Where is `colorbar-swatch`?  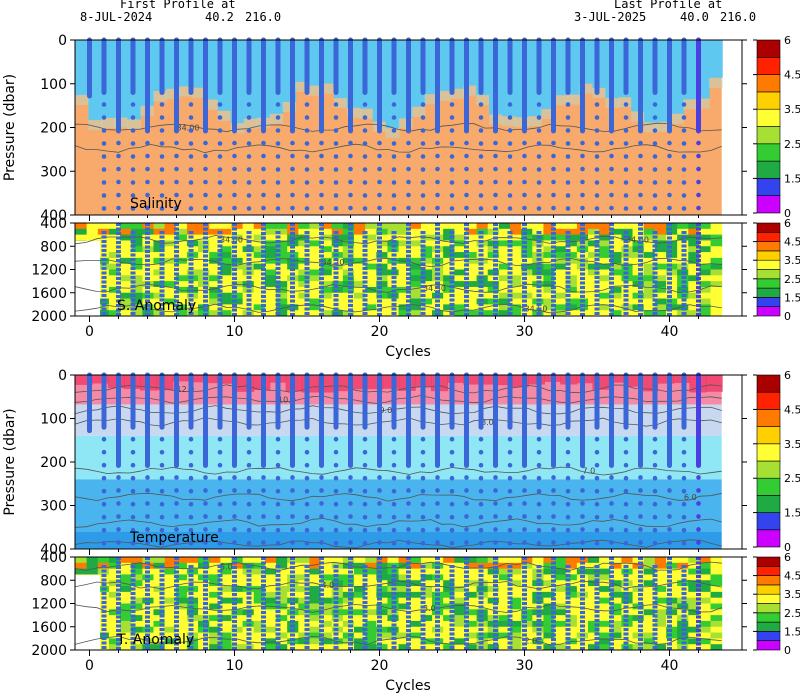
colorbar-swatch is located at coordinates (768, 383).